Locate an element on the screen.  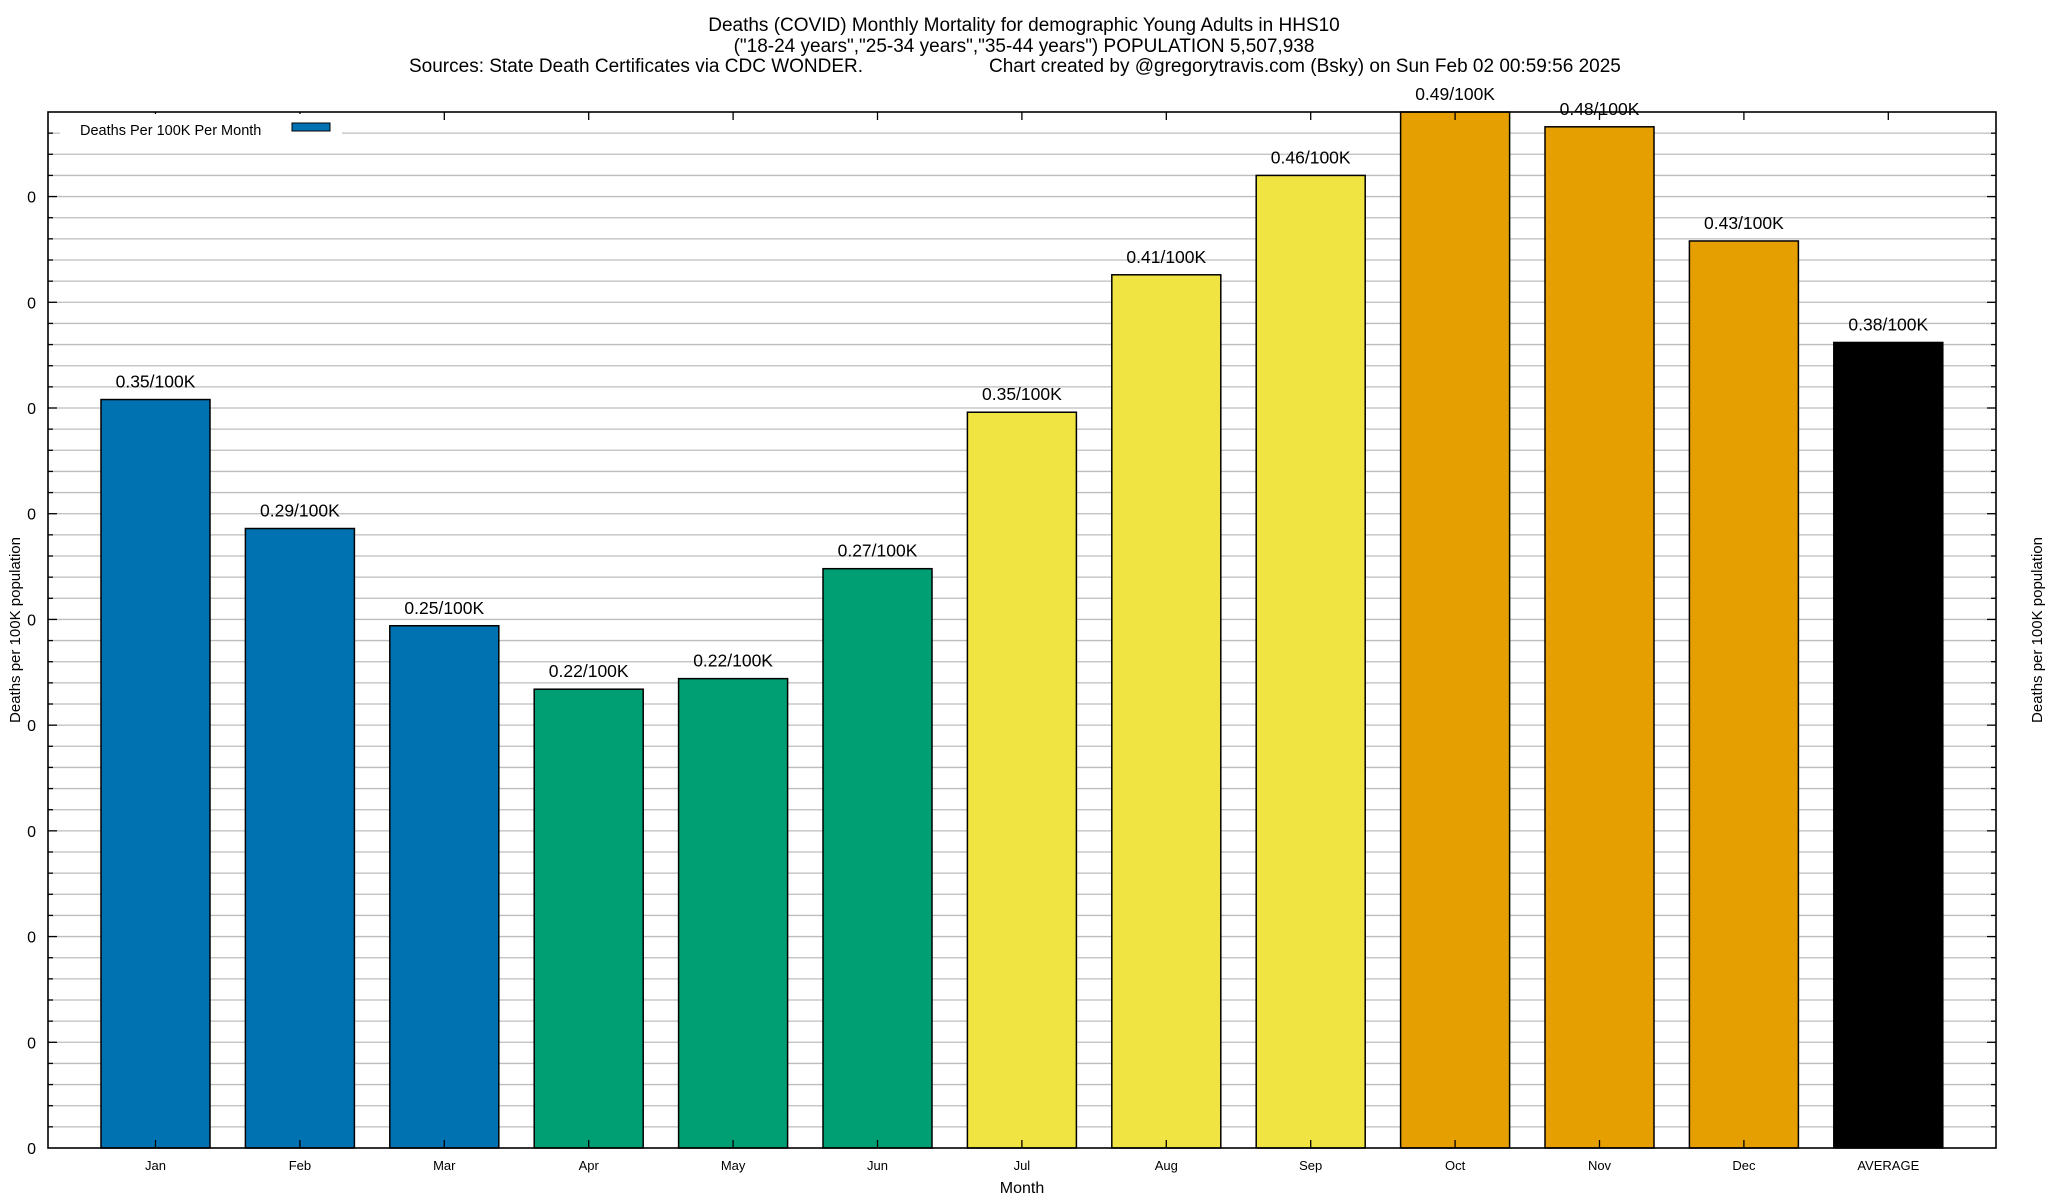
bar-apr is located at coordinates (588, 918).